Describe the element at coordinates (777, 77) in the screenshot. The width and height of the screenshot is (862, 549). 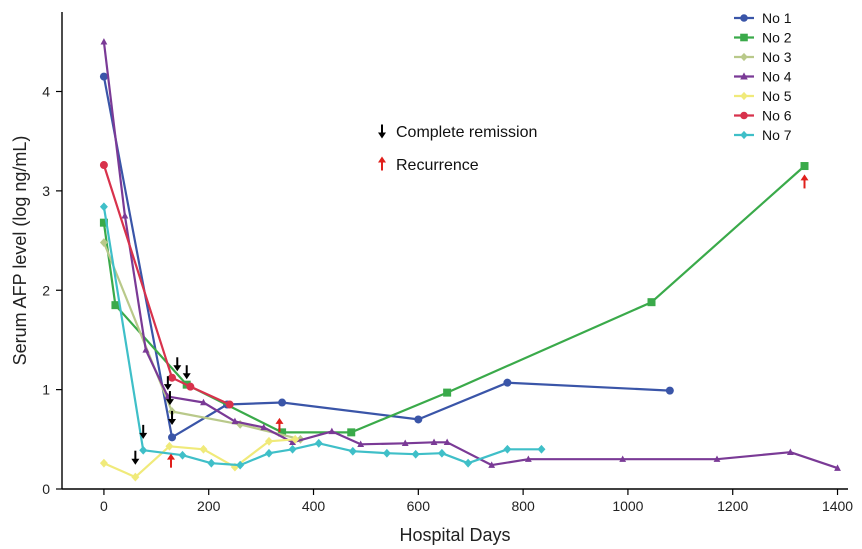
I see `legend-label: No 4` at that location.